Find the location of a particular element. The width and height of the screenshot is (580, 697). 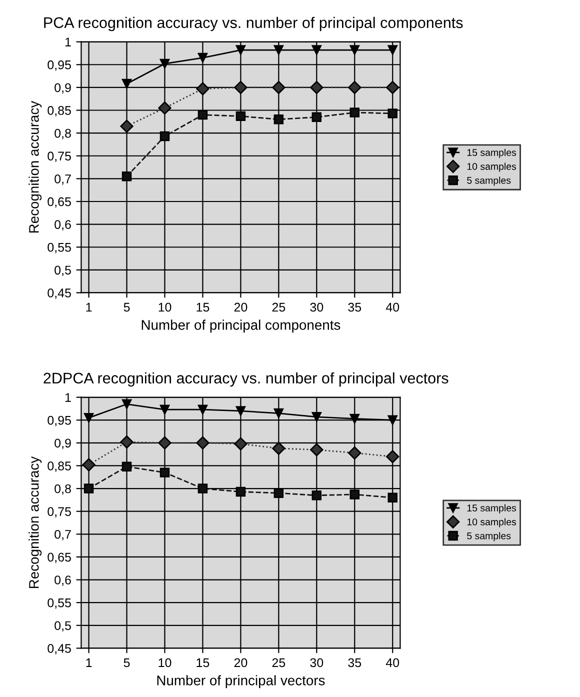

chart-title: 2DPCA recognition accuracy vs. number of principal vectors is located at coordinates (246, 379).